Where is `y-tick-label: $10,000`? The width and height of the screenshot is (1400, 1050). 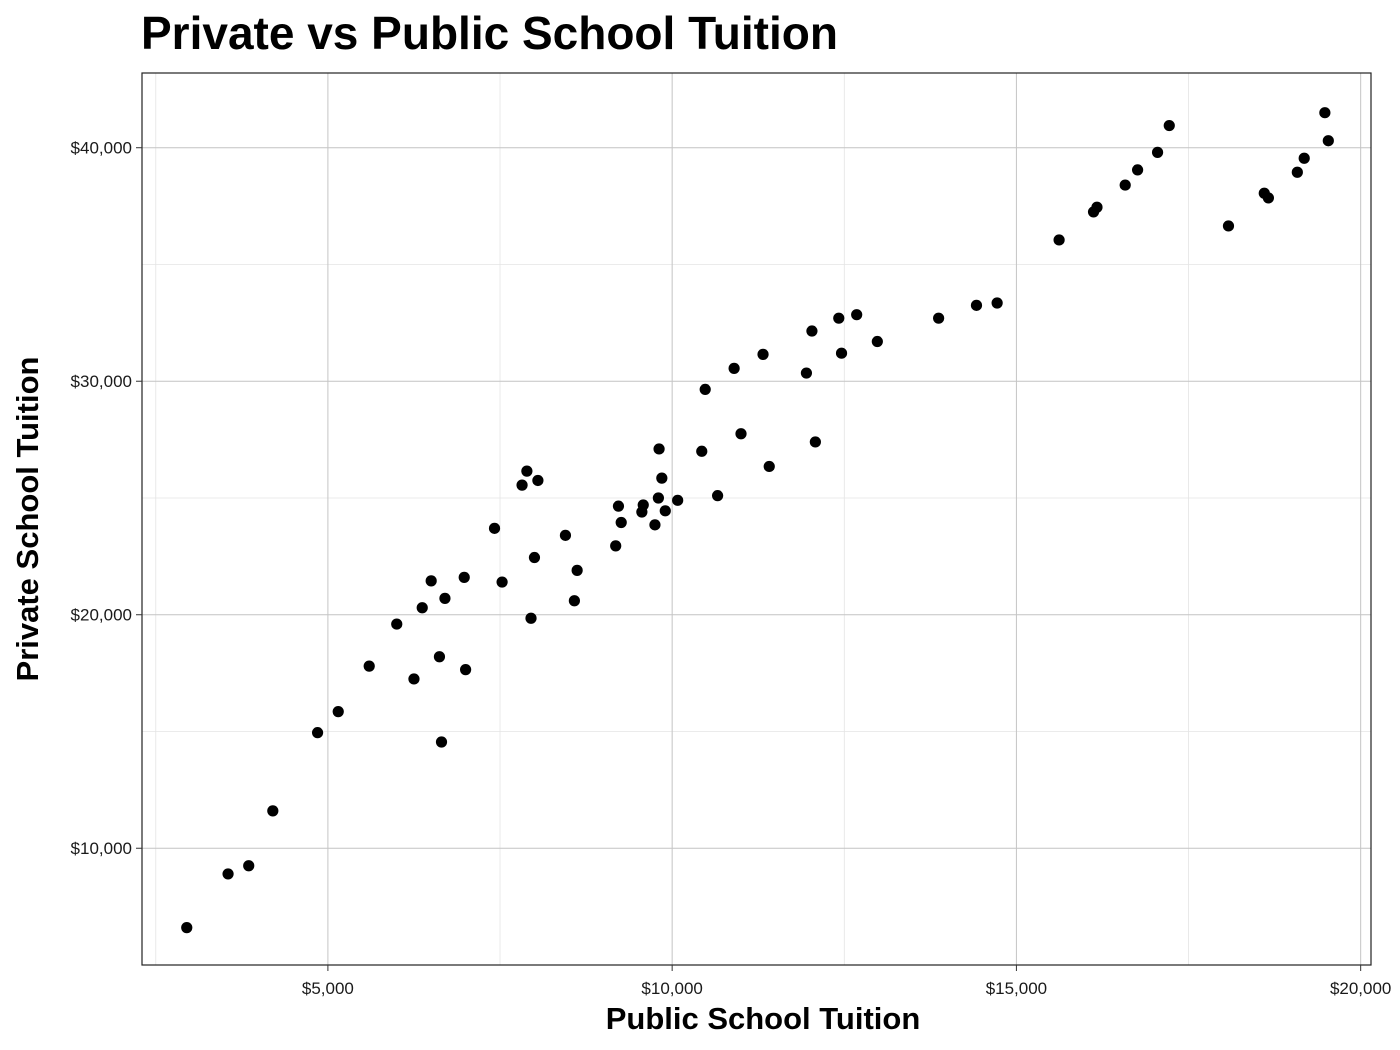
y-tick-label: $10,000 is located at coordinates (101, 848).